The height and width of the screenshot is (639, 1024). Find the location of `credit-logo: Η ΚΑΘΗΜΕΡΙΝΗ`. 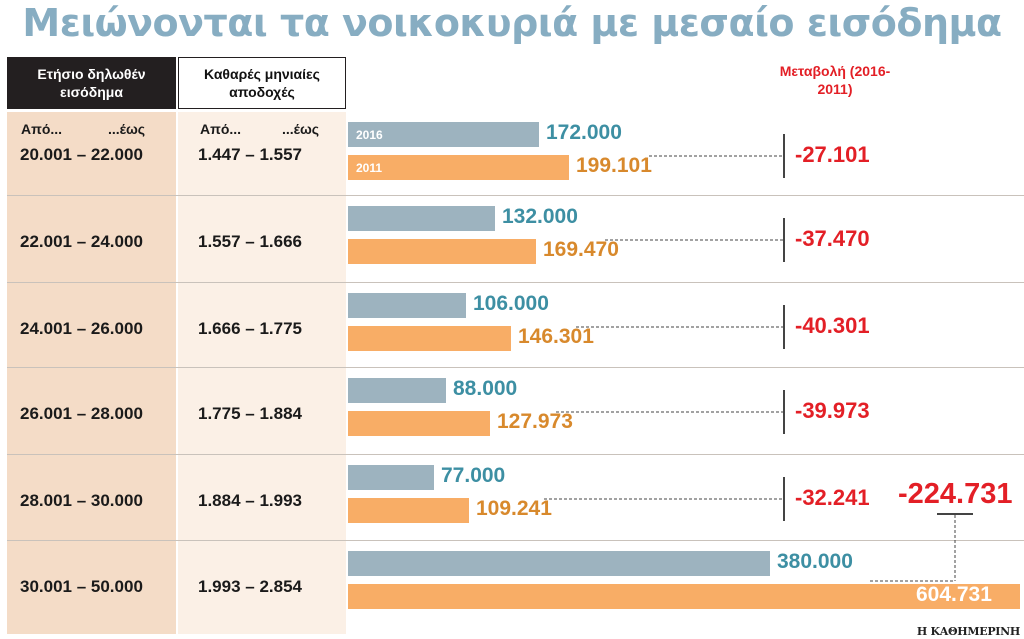

credit-logo: Η ΚΑΘΗΜΕΡΙΝΗ is located at coordinates (968, 631).